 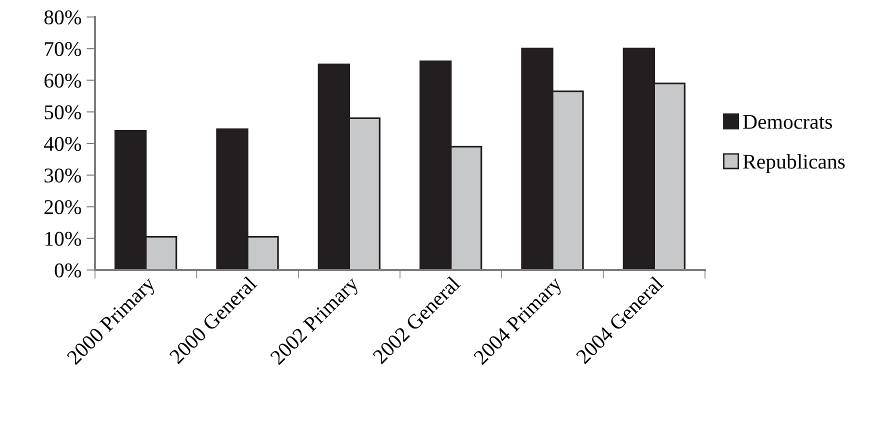 I want to click on y-tick-label: 70%, so click(x=63, y=49).